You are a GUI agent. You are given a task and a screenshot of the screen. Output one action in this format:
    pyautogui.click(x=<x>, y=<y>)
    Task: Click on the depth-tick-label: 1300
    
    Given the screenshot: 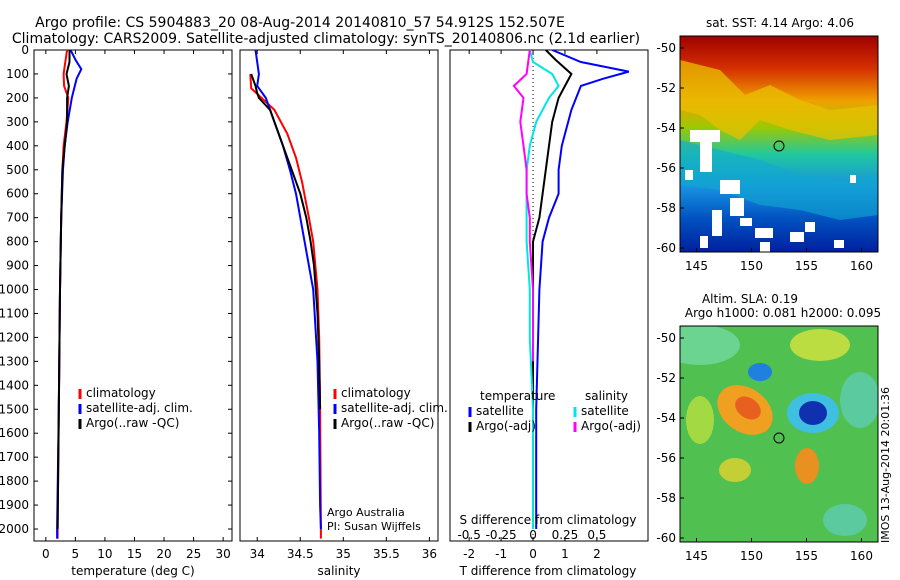 What is the action you would take?
    pyautogui.click(x=14, y=361)
    